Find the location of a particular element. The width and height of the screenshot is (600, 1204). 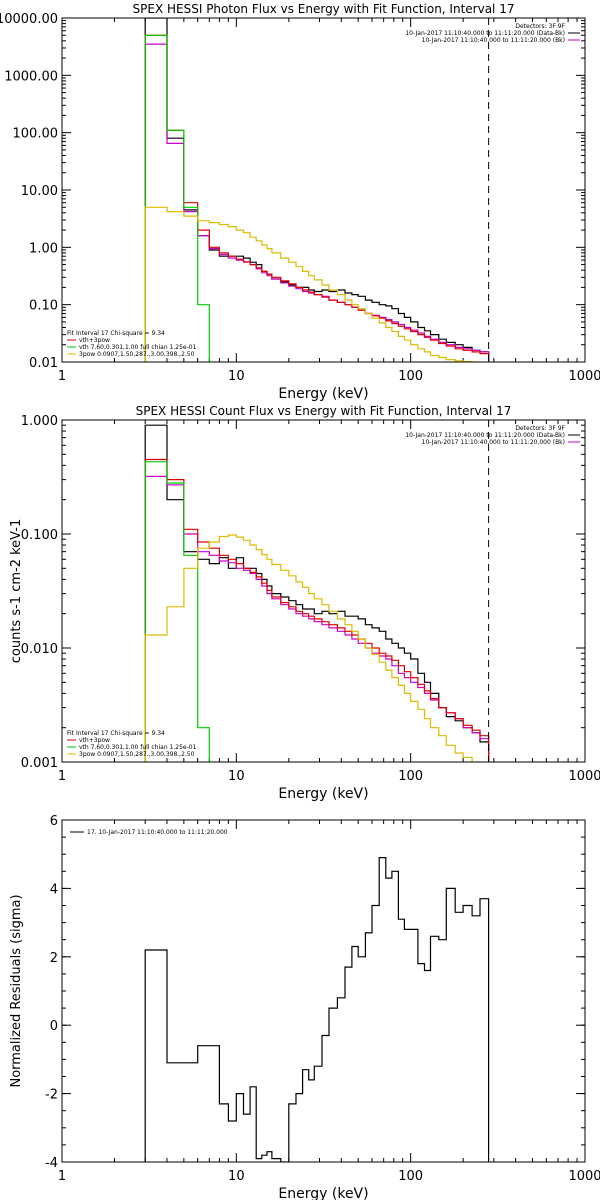

y-axis-label: counts s-1 cm-2 keV-1 is located at coordinates (16, 591).